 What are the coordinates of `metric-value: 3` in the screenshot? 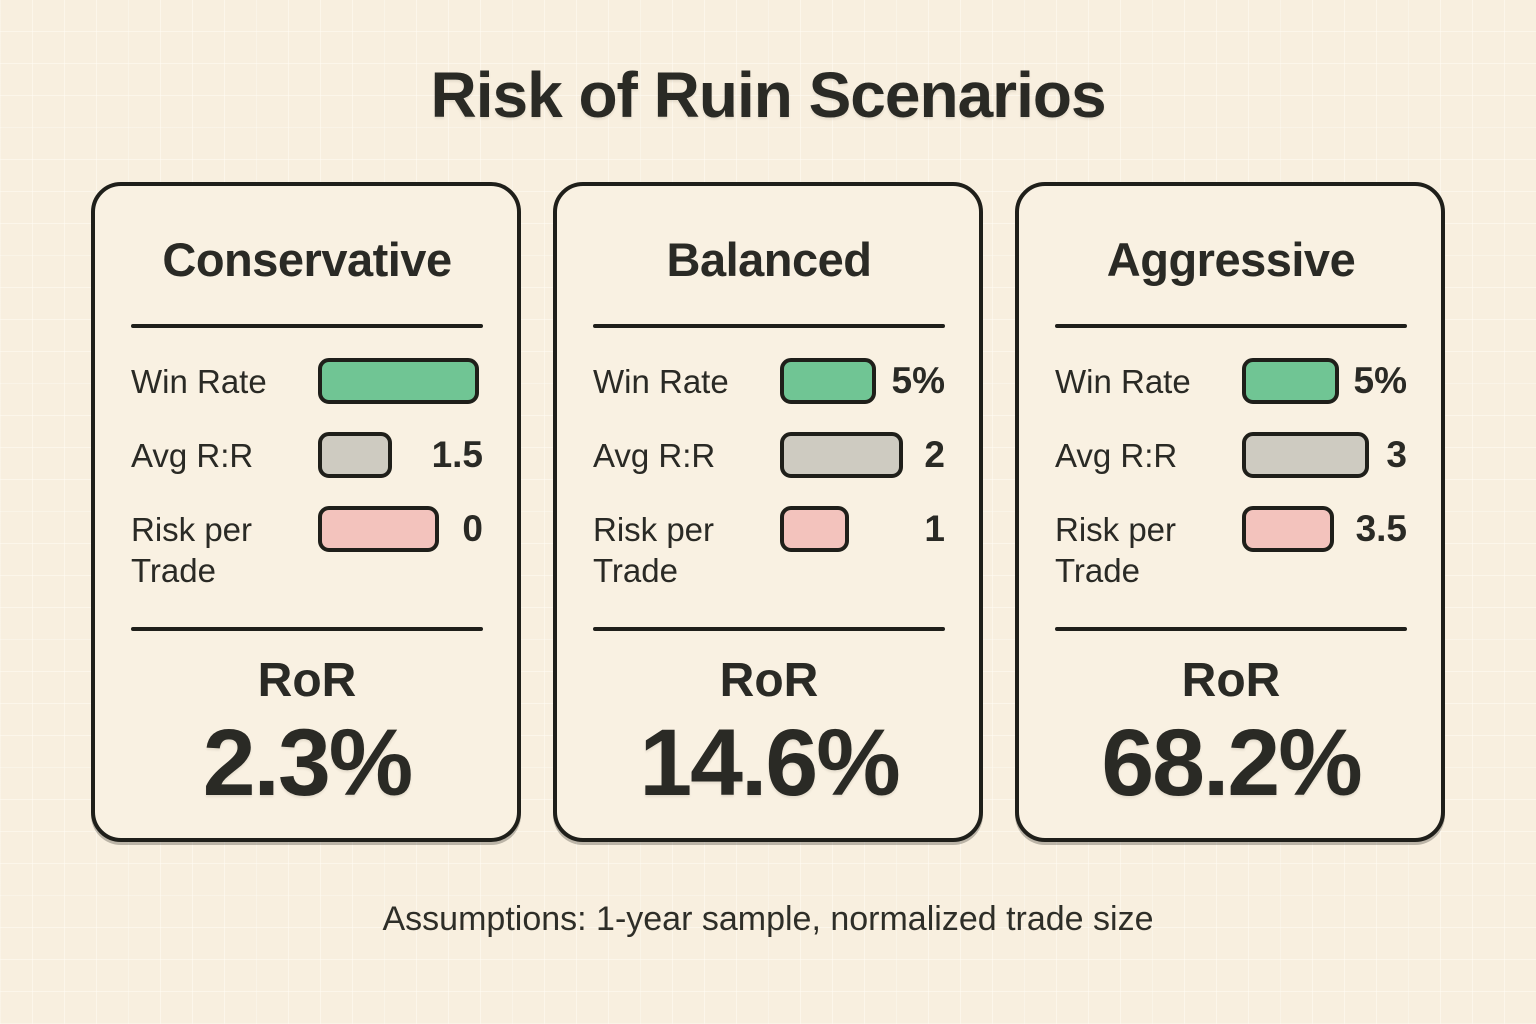 It's located at (1396, 454).